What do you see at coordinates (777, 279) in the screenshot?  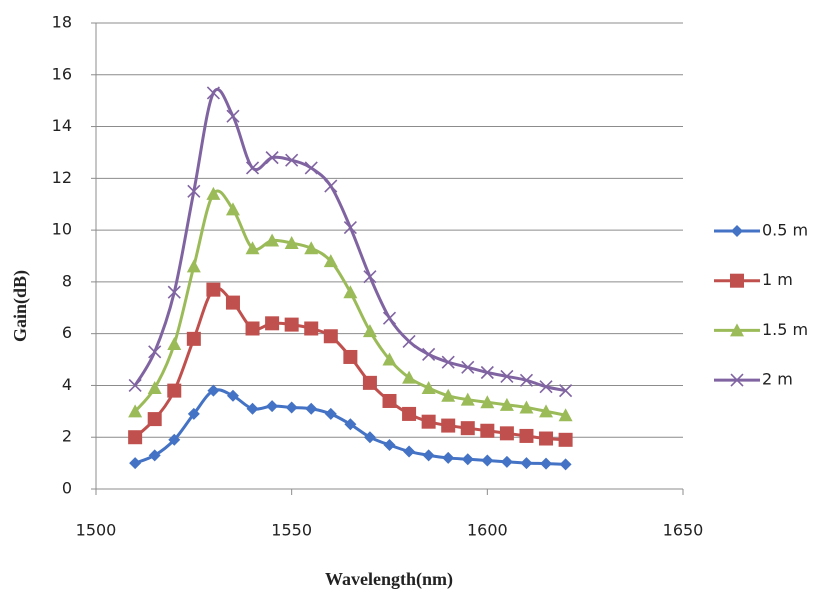 I see `legend-label: 1 m` at bounding box center [777, 279].